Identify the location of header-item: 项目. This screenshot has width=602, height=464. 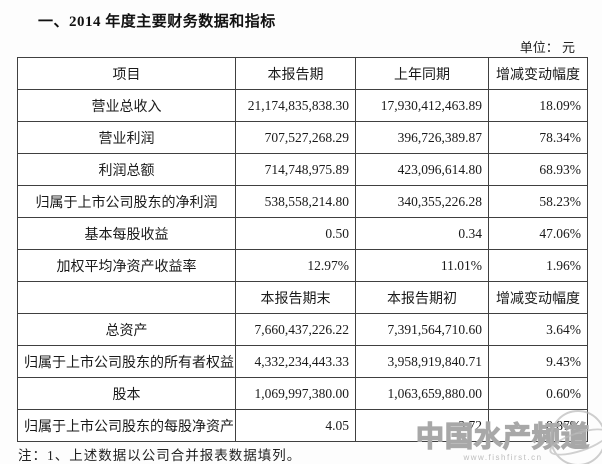
(126, 73).